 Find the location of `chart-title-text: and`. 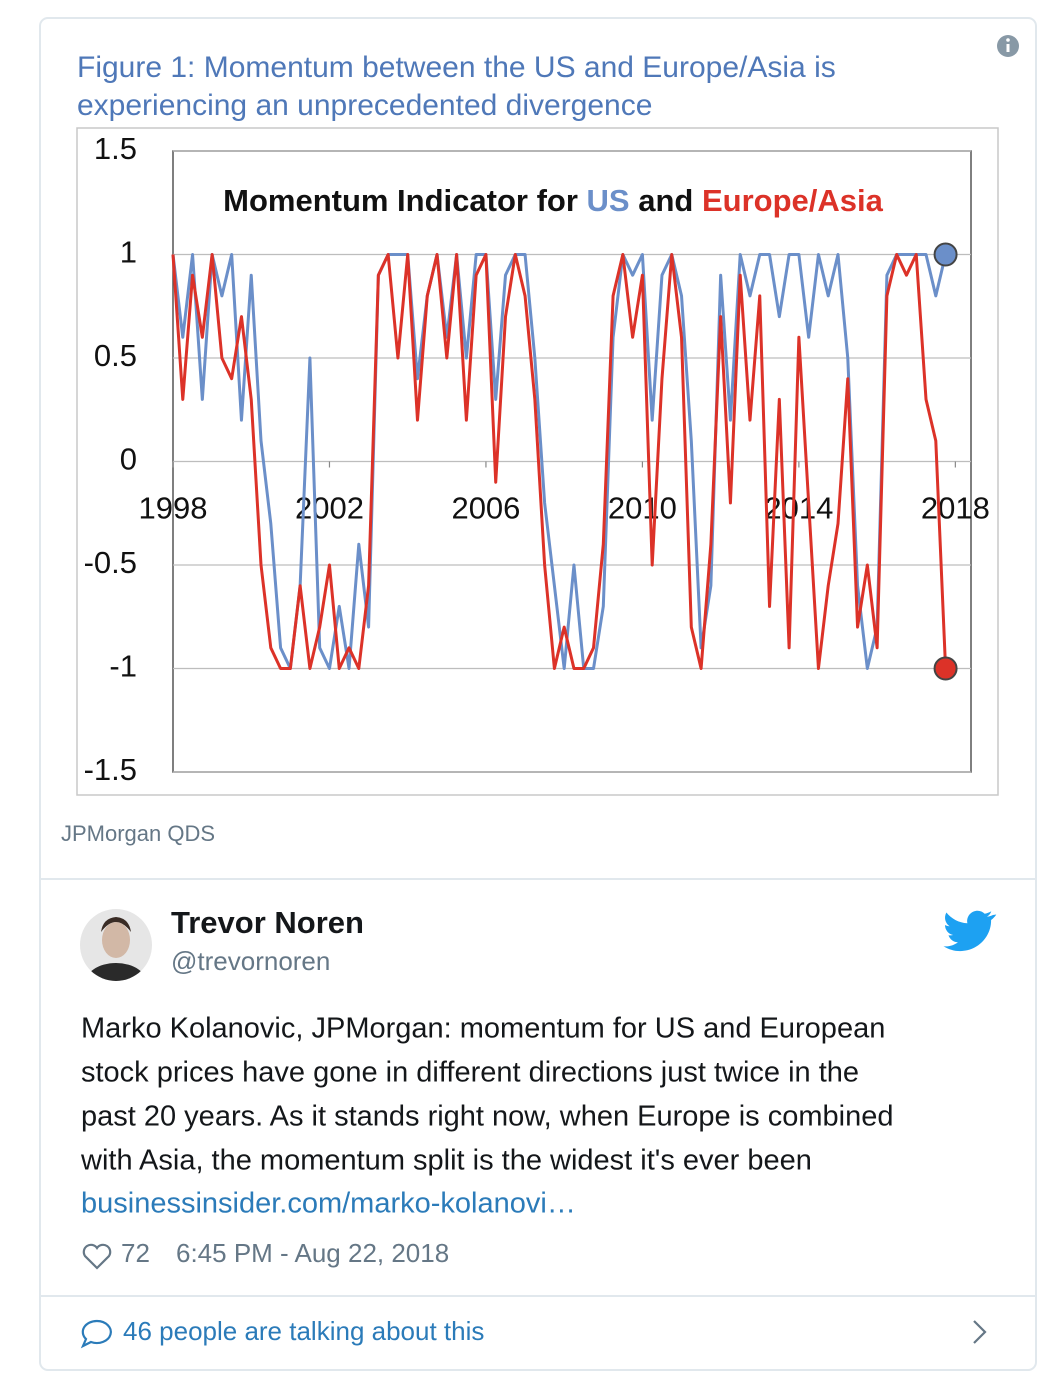

chart-title-text: and is located at coordinates (665, 200).